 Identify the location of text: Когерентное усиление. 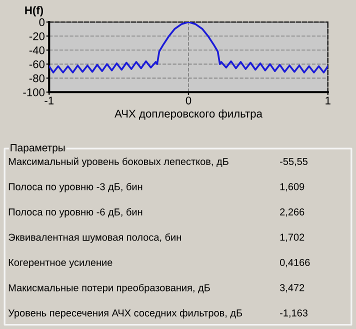
(60, 263).